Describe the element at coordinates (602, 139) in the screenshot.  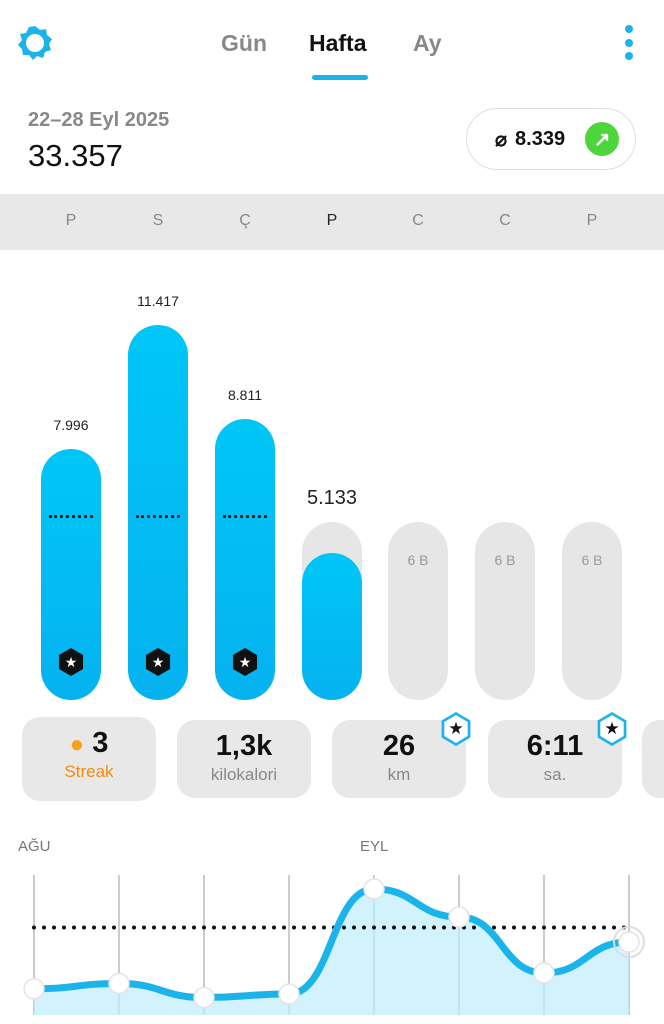
I see `trend-up-icon: ↗` at that location.